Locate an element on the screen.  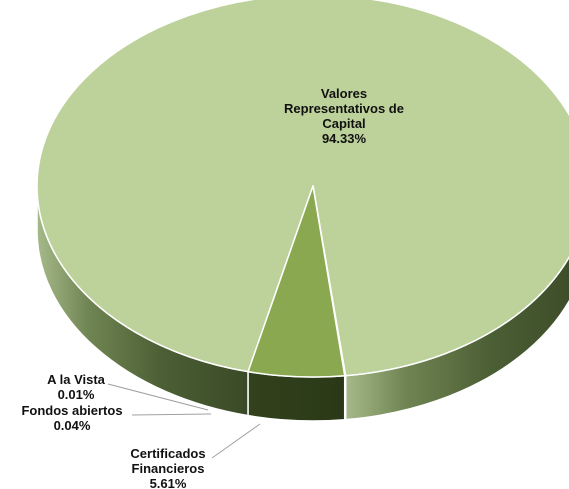
leader-line-fondos-abiertos is located at coordinates (171, 414).